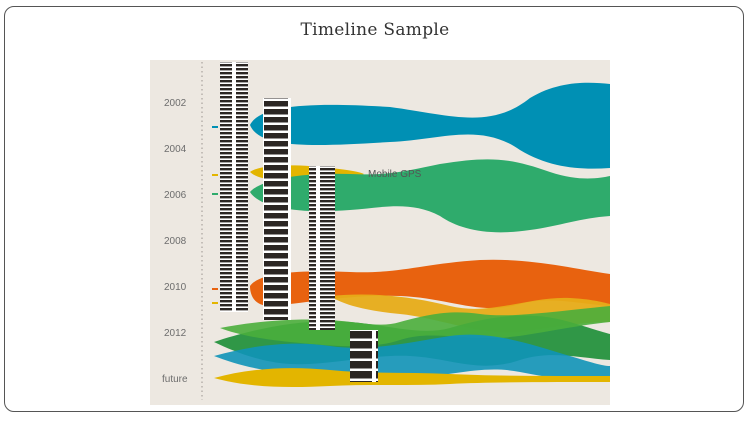 This screenshot has height=425, width=750. I want to click on page-title: Timeline Sample, so click(375, 30).